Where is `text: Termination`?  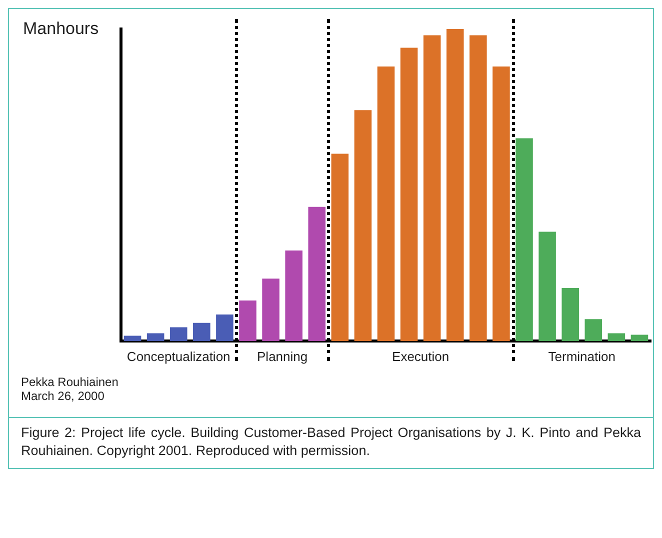
text: Termination is located at coordinates (582, 356).